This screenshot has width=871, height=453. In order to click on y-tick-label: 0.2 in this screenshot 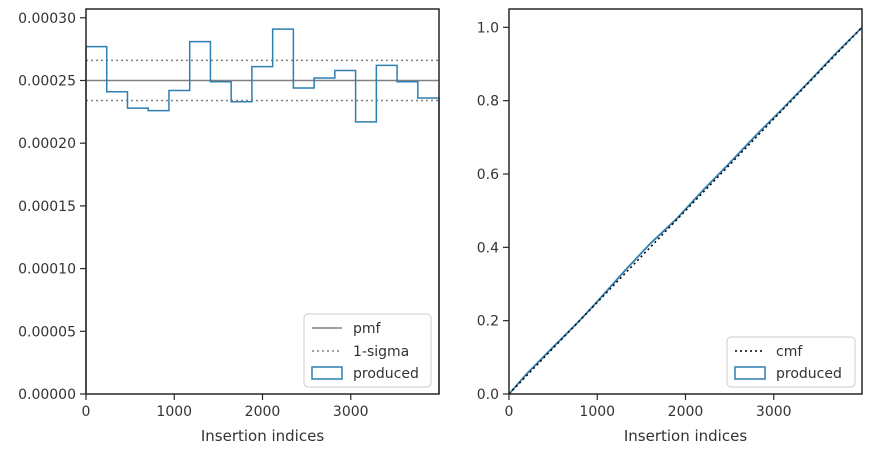, I will do `click(488, 322)`.